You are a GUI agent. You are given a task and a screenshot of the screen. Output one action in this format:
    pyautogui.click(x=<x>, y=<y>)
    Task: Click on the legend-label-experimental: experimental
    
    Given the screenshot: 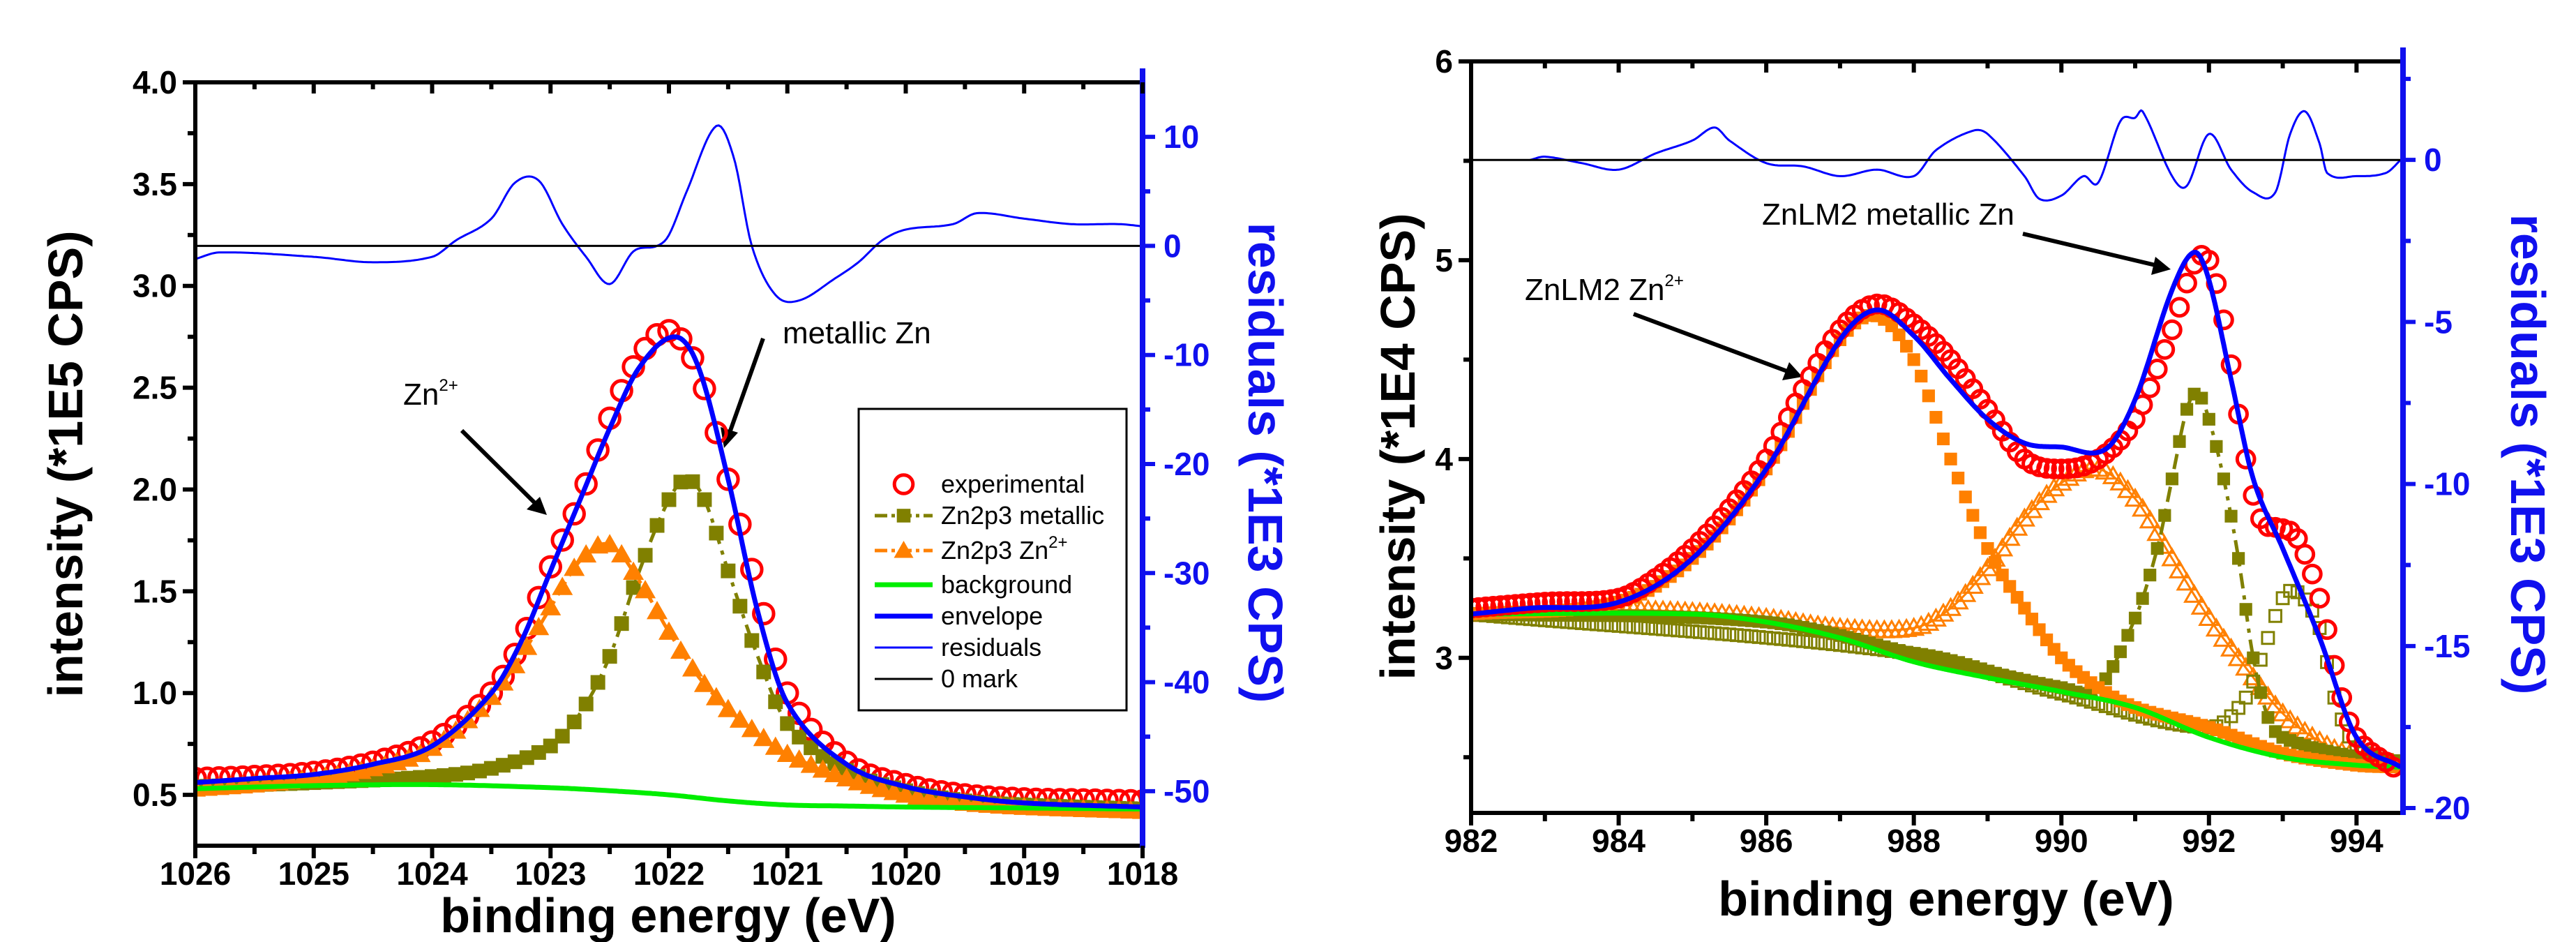 What is the action you would take?
    pyautogui.click(x=1013, y=484)
    